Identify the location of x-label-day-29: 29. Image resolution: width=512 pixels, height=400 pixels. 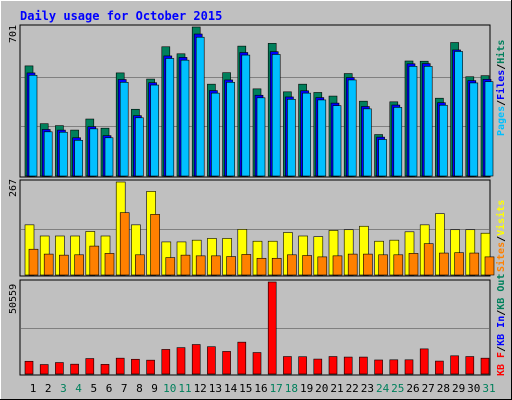
(458, 388).